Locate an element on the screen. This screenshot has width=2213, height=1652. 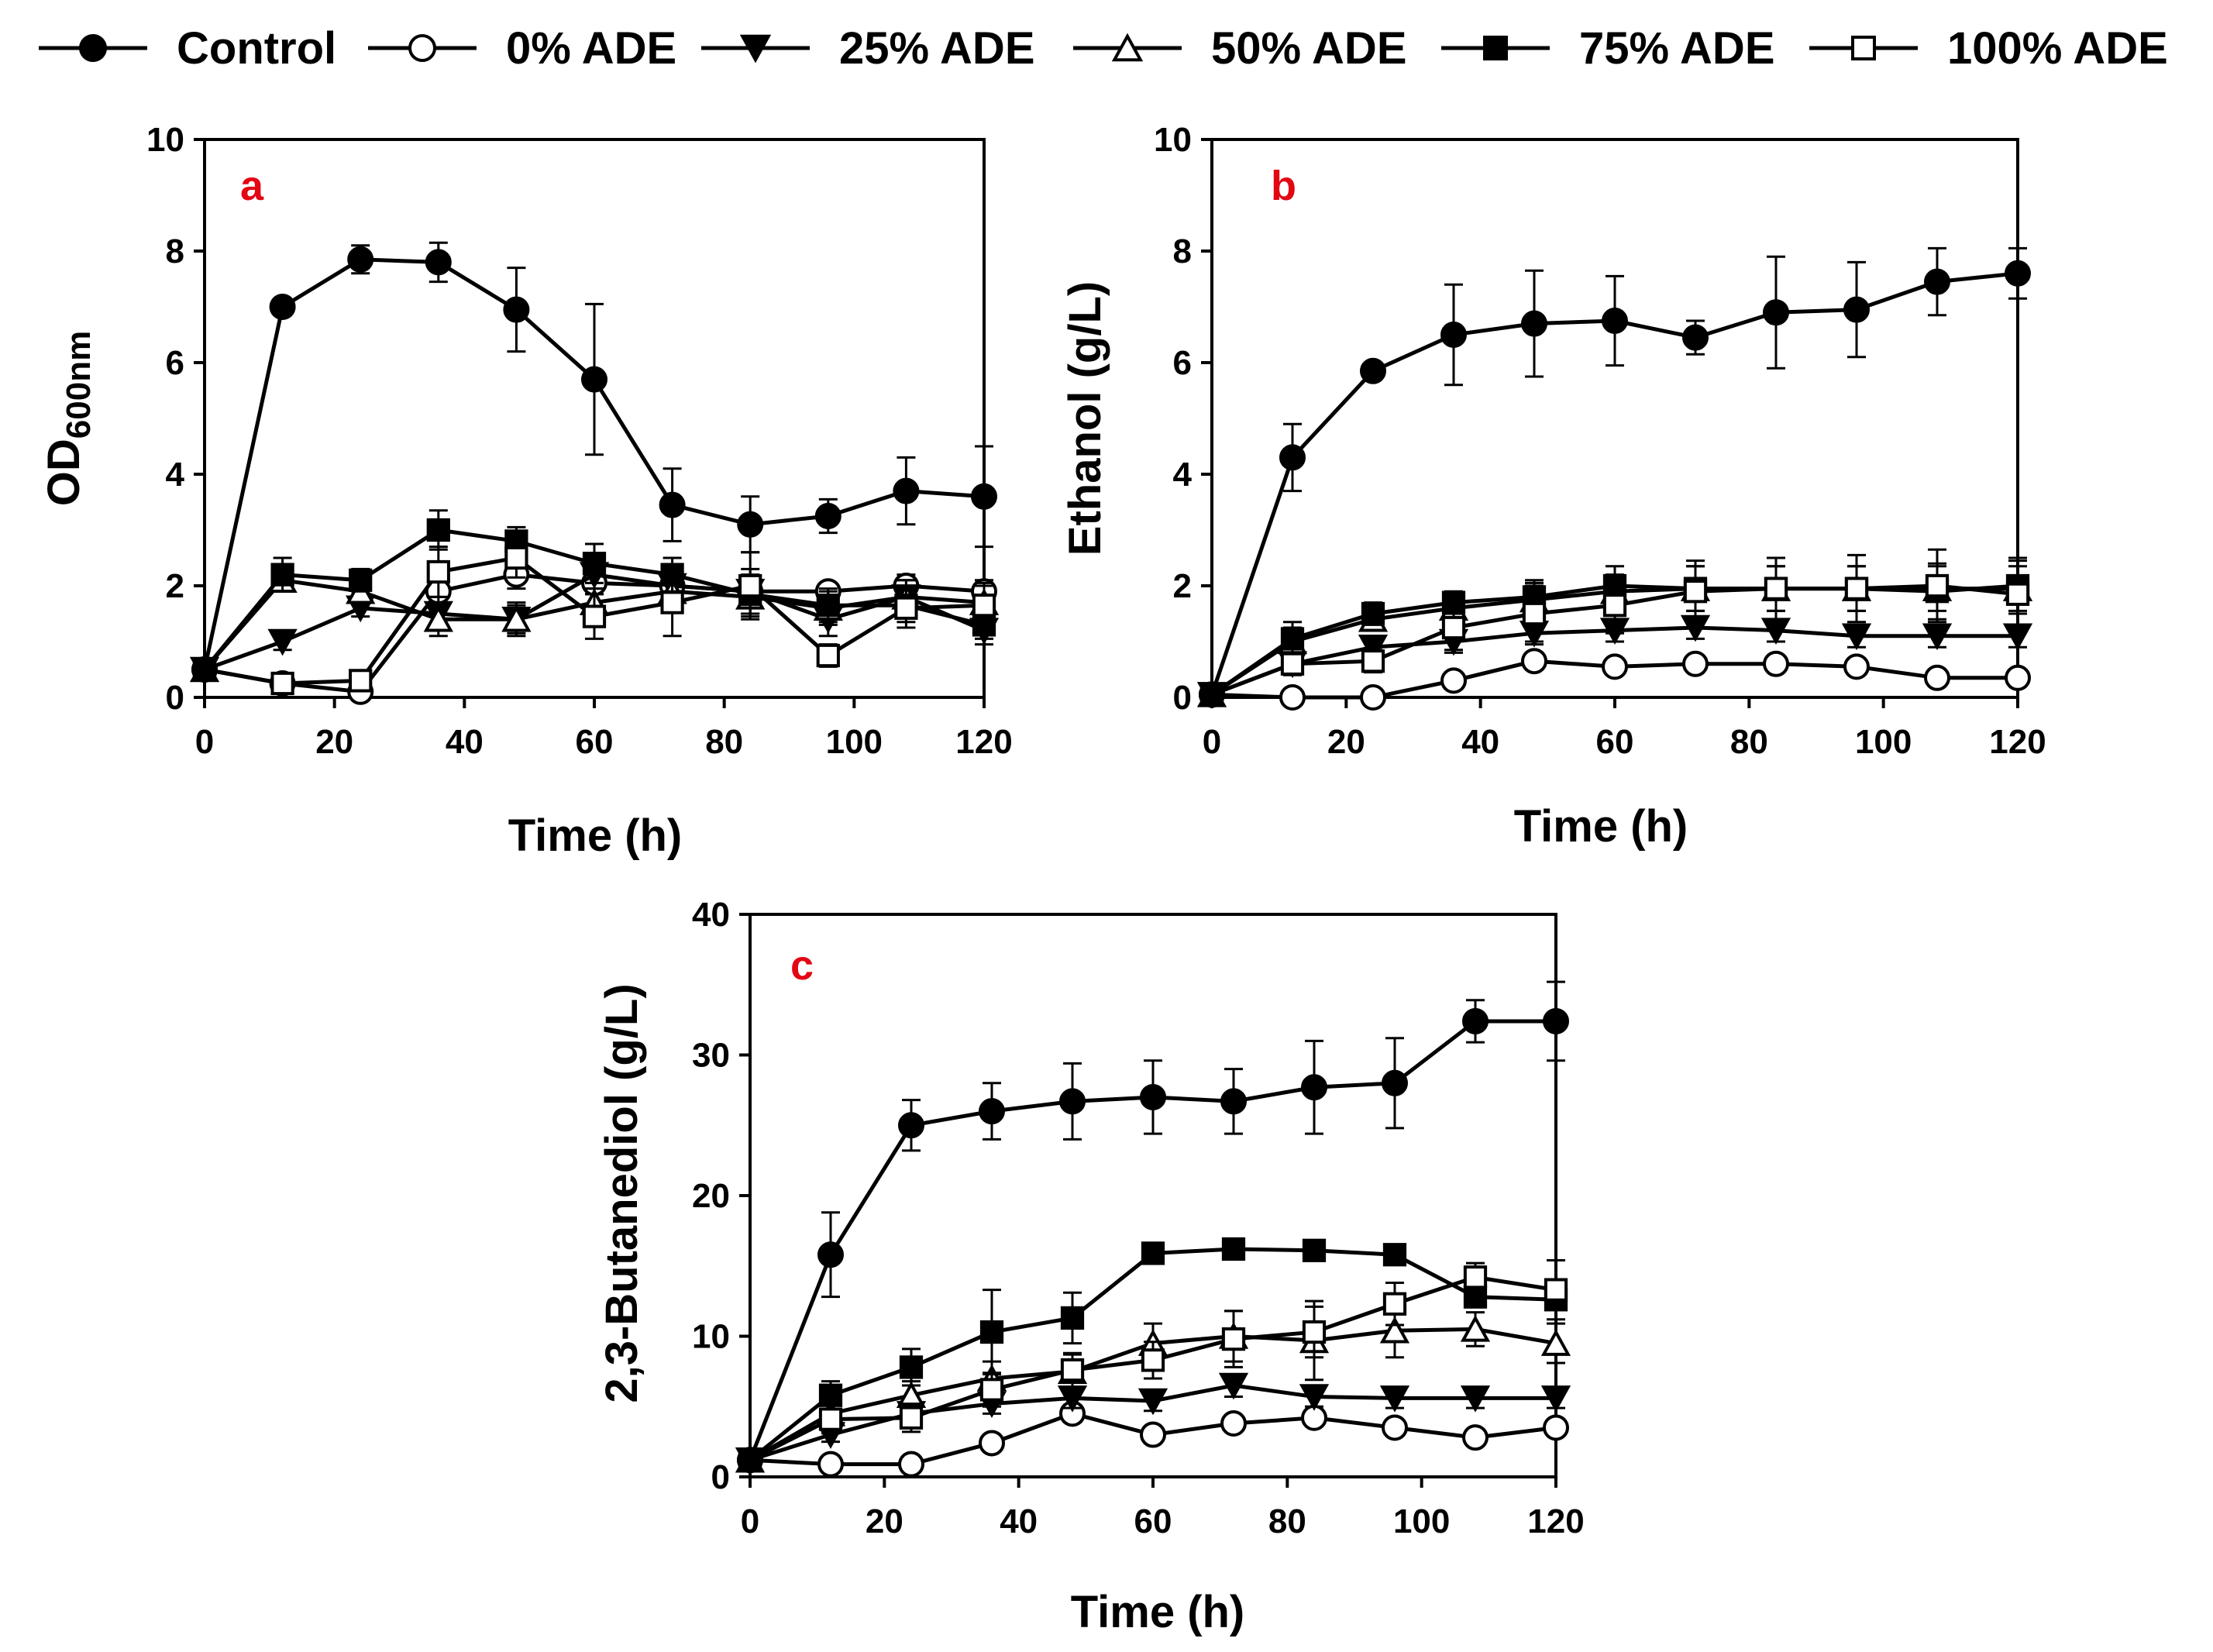
panel-b-xtick-label: 100 is located at coordinates (1884, 742).